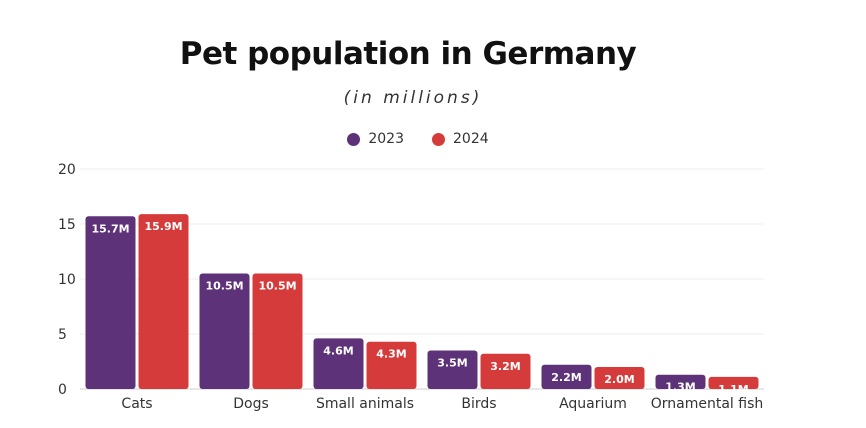 Image resolution: width=866 pixels, height=428 pixels. Describe the element at coordinates (67, 170) in the screenshot. I see `y-tick-label: 20` at that location.